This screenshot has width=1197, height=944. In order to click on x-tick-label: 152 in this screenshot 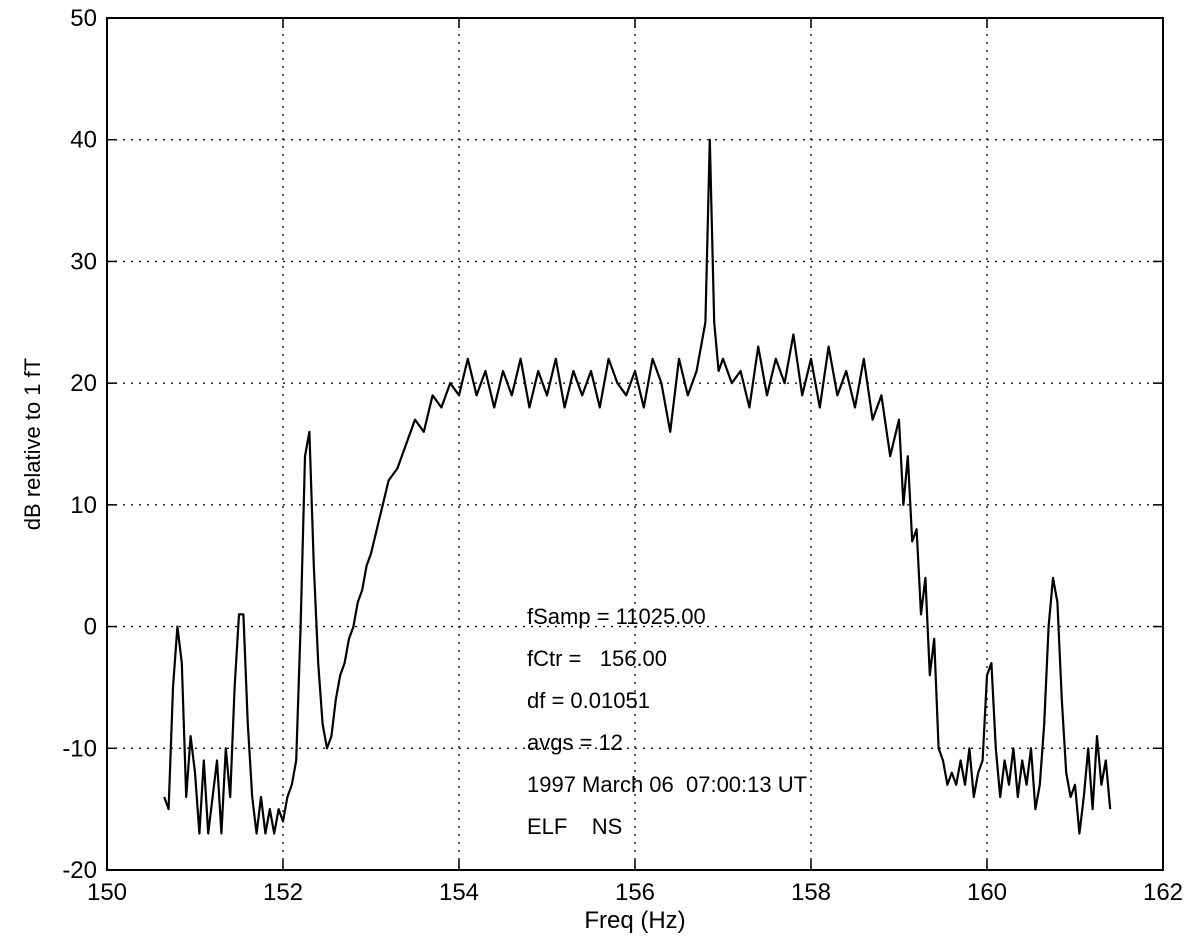, I will do `click(283, 892)`.